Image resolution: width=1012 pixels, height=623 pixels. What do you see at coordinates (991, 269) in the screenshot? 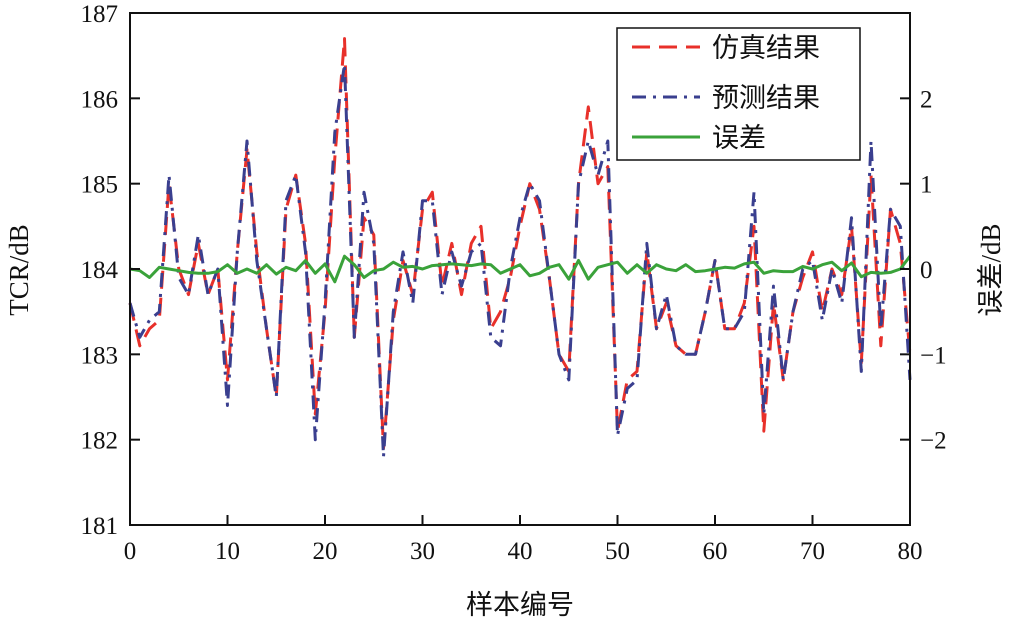
I see `y2-axis-label: 误差/dB` at bounding box center [991, 269].